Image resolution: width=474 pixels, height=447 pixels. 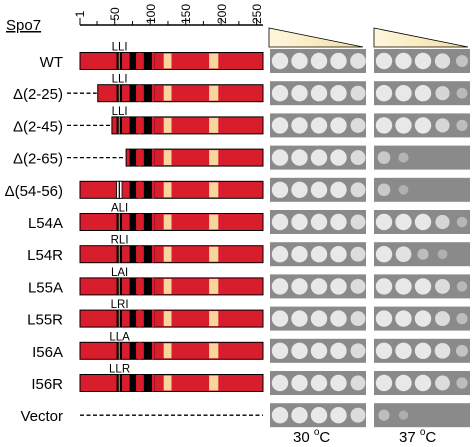 What do you see at coordinates (251, 347) in the screenshot?
I see `construct-row-9: I56A LLA` at bounding box center [251, 347].